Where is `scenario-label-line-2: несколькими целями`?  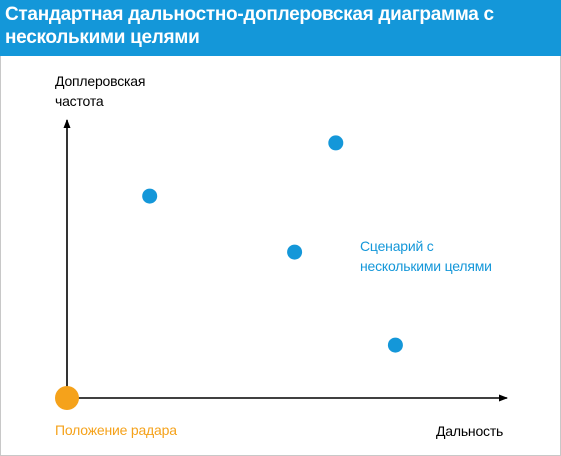 scenario-label-line-2: несколькими целями is located at coordinates (426, 266).